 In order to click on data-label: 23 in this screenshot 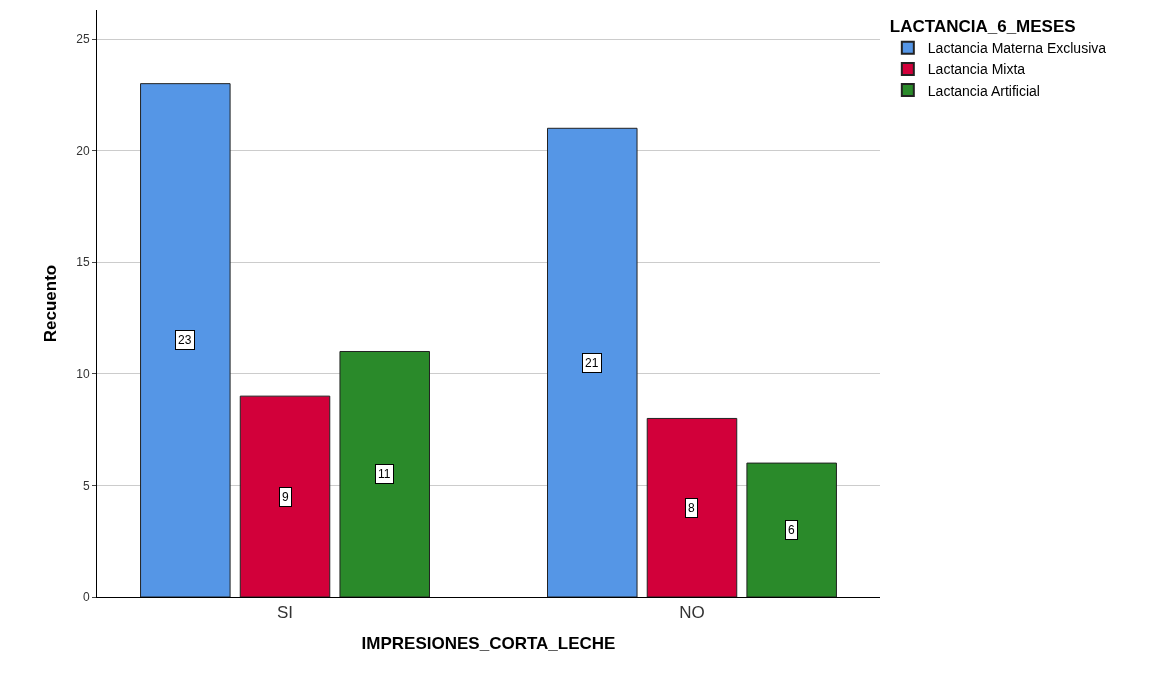, I will do `click(185, 340)`.